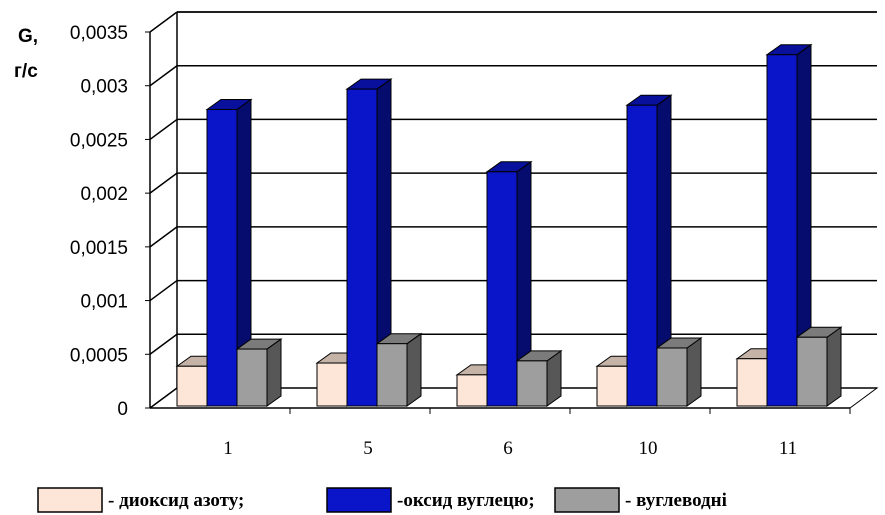 This screenshot has width=885, height=515. I want to click on x-tick-label: 1, so click(228, 448).